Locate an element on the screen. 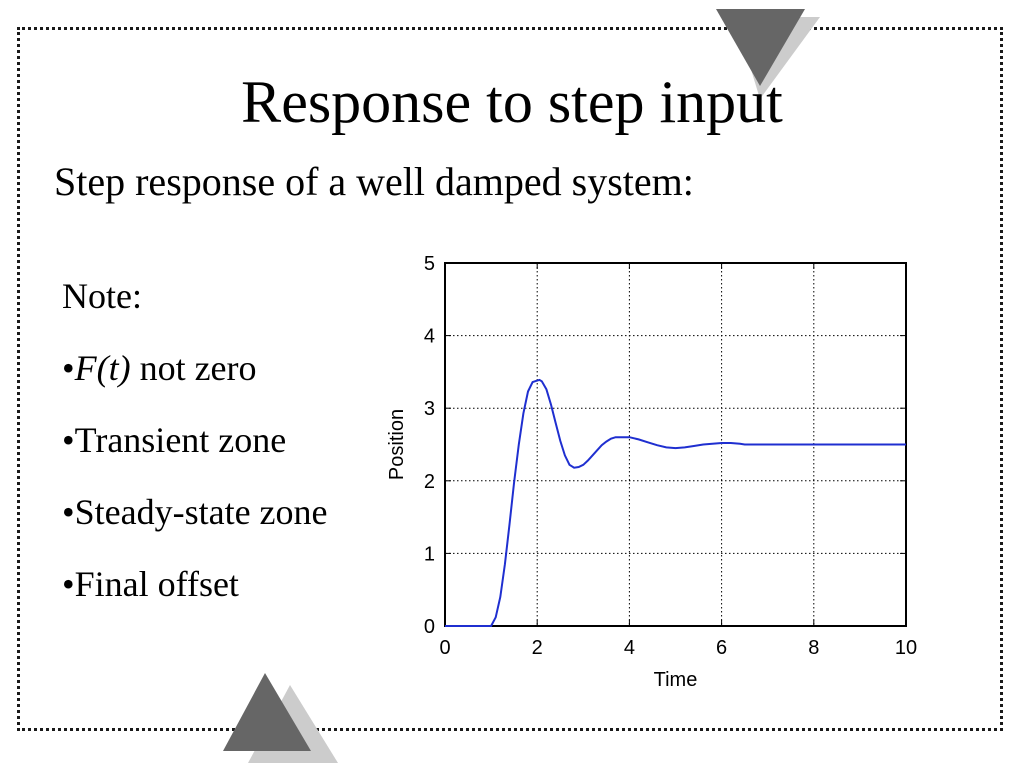 This screenshot has height=768, width=1024. x-tick-label: 2 is located at coordinates (537, 648).